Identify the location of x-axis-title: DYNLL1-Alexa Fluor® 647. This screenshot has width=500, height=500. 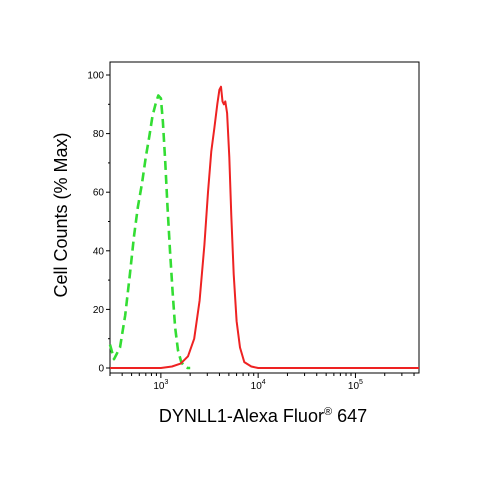
(263, 416).